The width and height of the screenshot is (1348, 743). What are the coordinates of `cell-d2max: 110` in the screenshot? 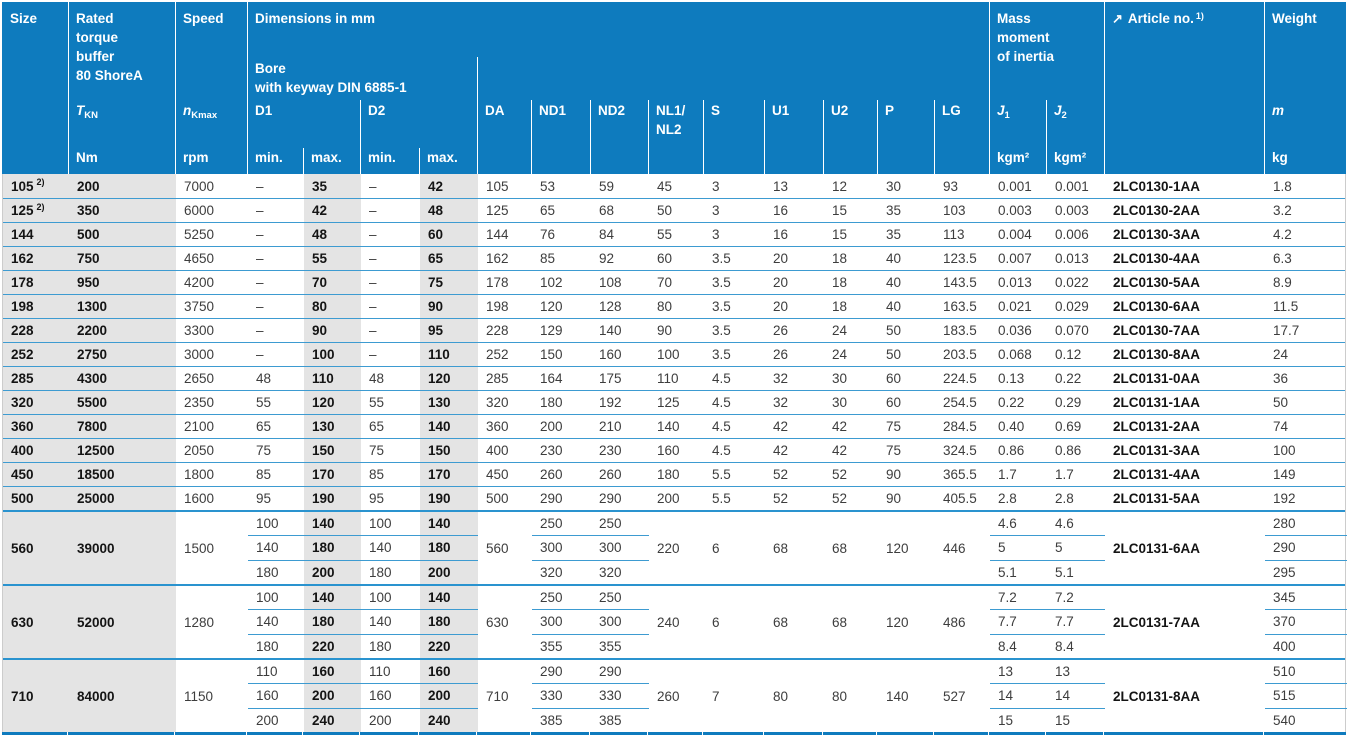 It's located at (449, 354).